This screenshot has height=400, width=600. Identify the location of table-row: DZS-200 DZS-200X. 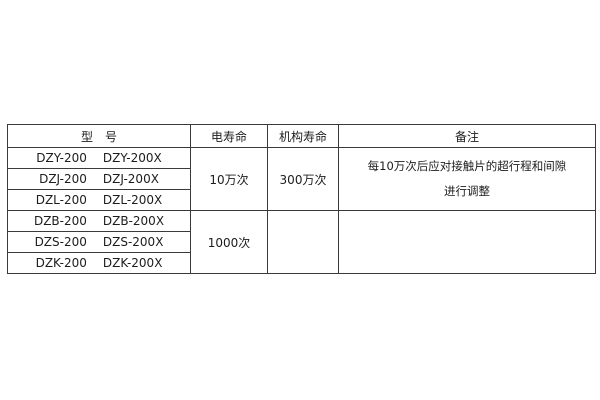
(301, 242).